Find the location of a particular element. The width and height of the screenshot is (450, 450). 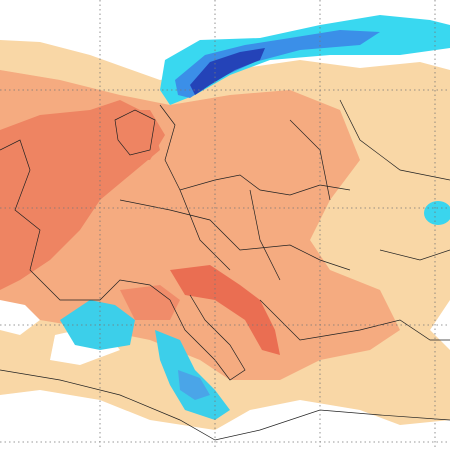

field-coldest is located at coordinates (227, 71).